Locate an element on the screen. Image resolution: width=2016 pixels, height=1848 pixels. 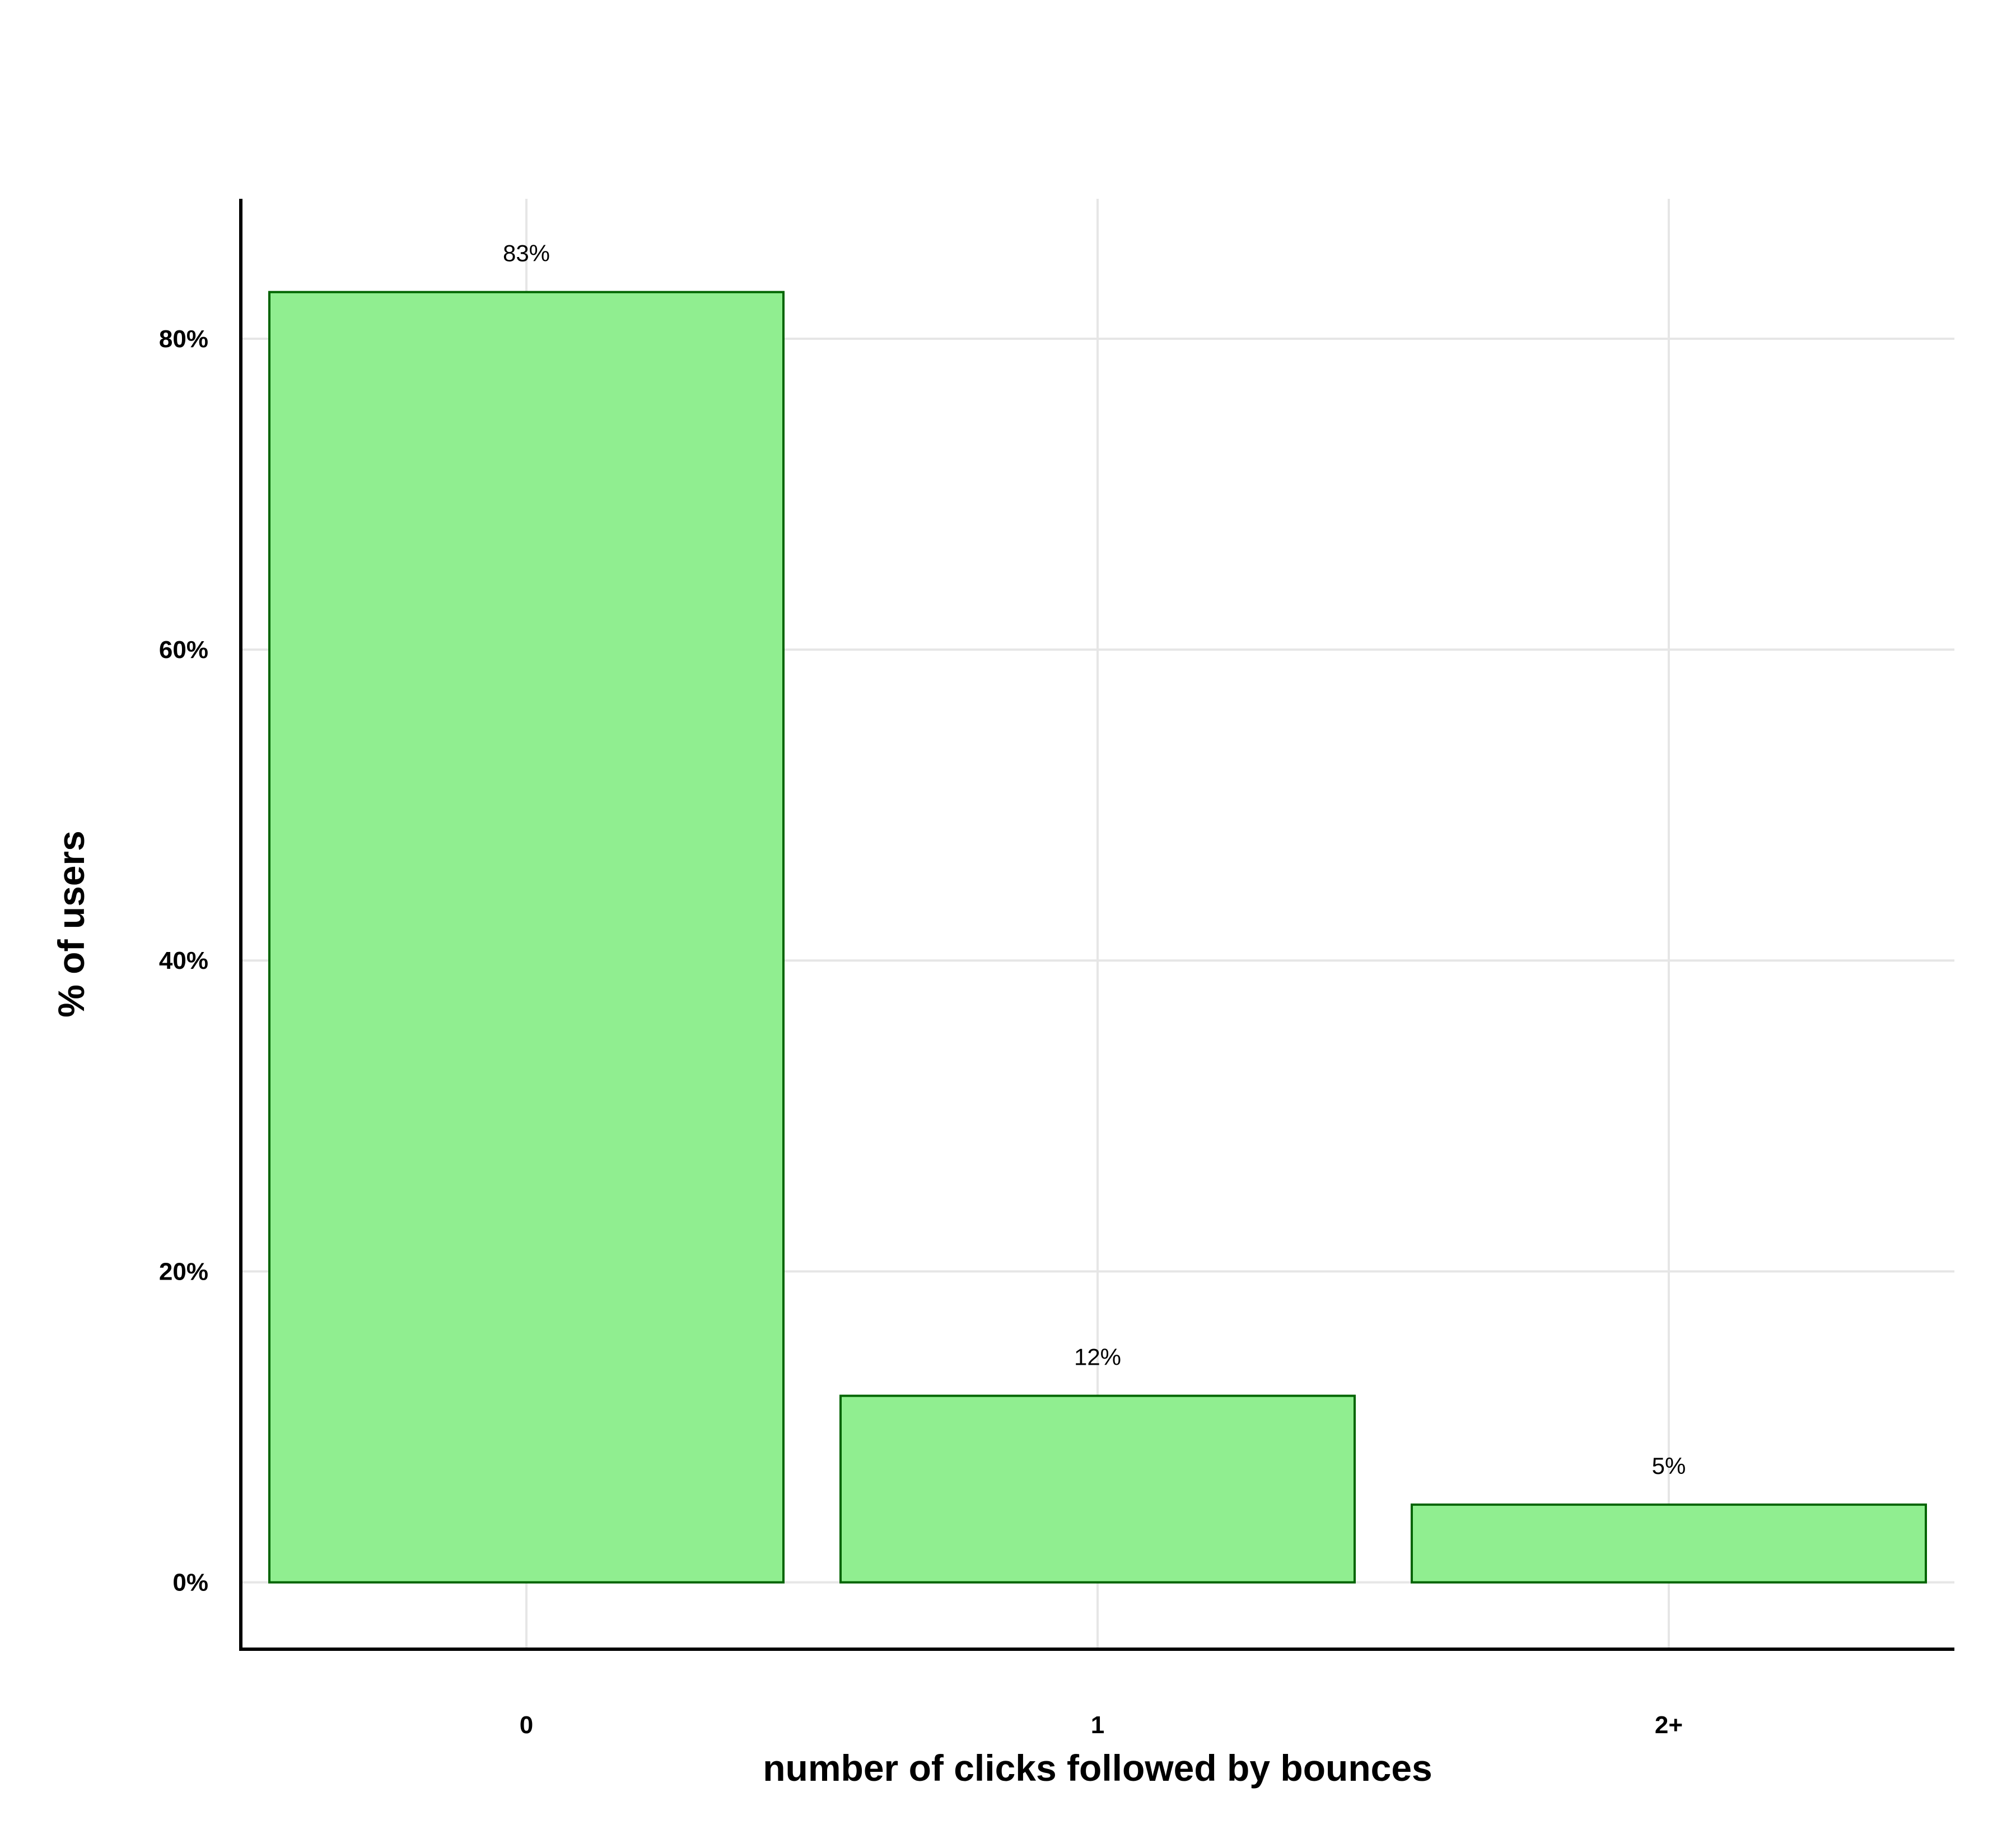
x-tick-label: 0 is located at coordinates (527, 1725).